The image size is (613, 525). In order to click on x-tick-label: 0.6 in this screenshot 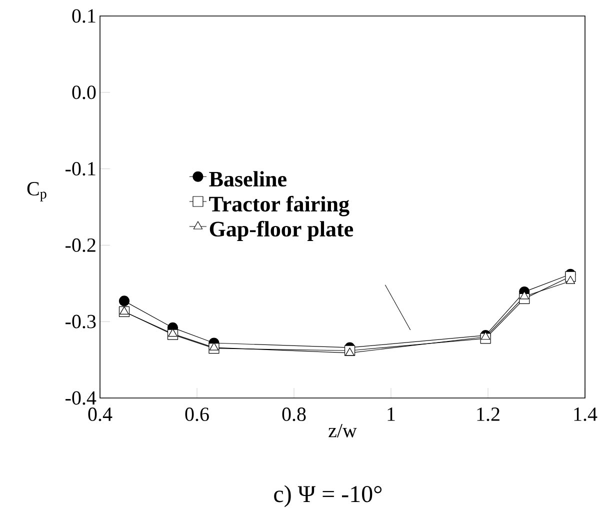, I will do `click(197, 415)`.